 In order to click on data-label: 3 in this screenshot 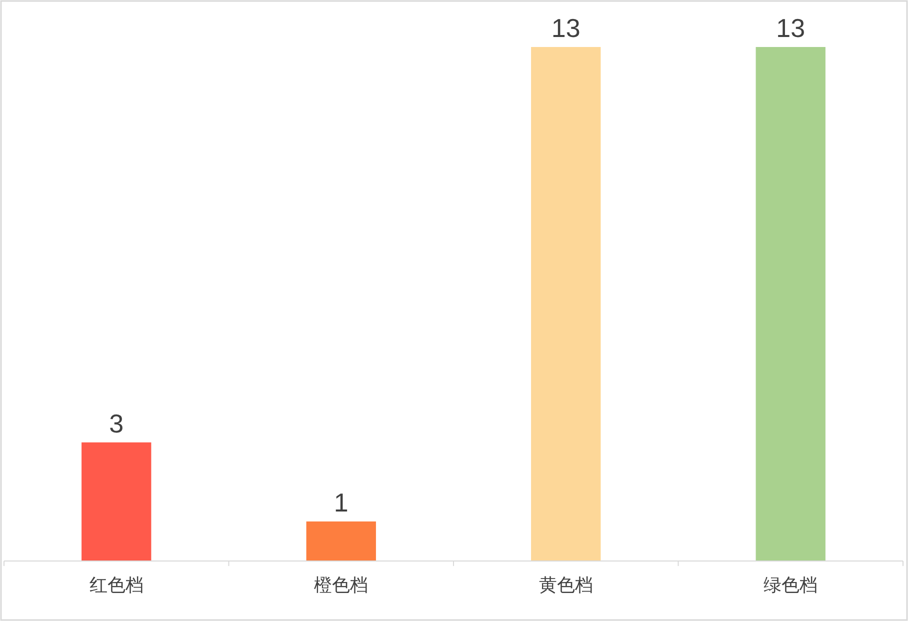, I will do `click(116, 423)`.